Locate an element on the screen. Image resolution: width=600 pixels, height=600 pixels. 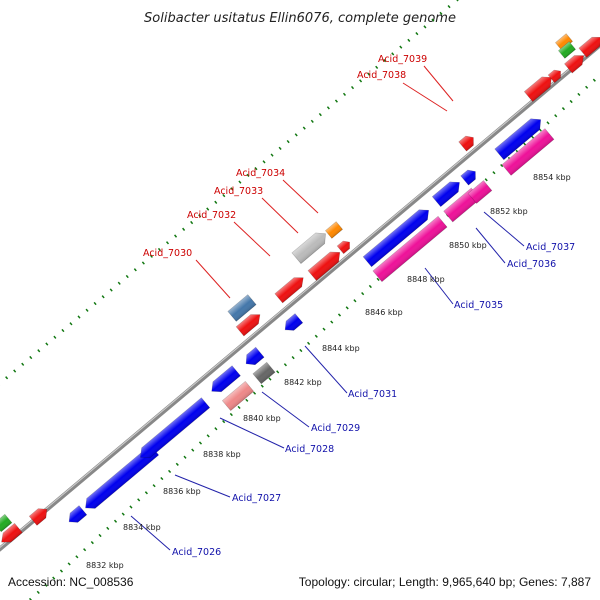
scale-tick-6: 8844 kbp is located at coordinates (341, 348).